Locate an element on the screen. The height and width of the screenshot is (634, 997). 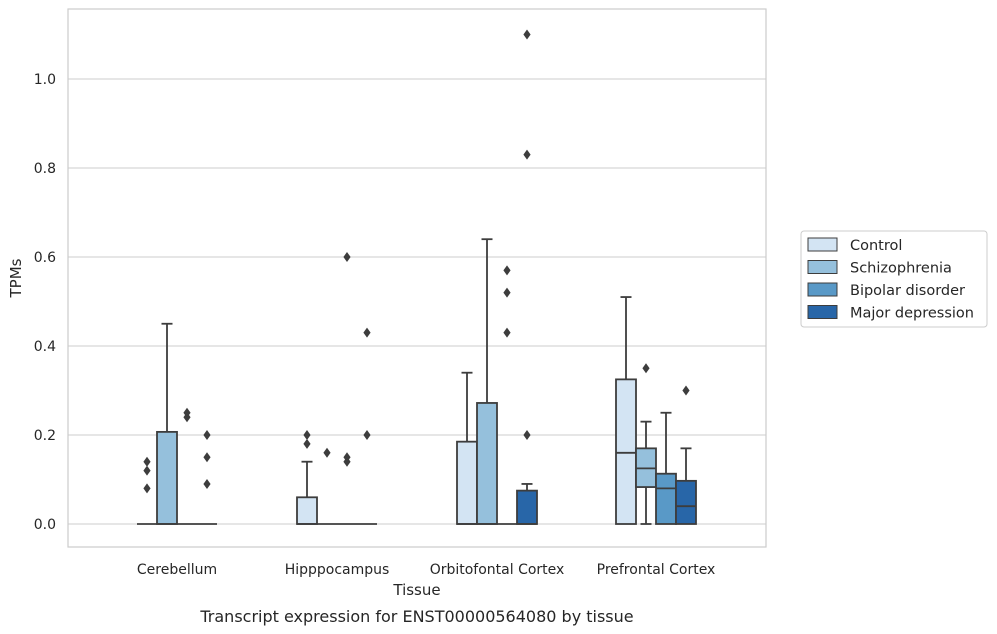
x-tick-label: Hipppocampus is located at coordinates (337, 570).